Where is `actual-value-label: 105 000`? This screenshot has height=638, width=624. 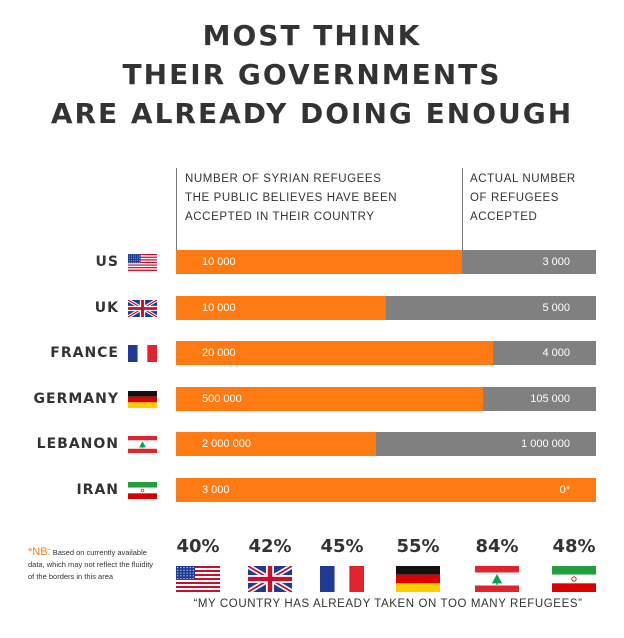 actual-value-label: 105 000 is located at coordinates (550, 398).